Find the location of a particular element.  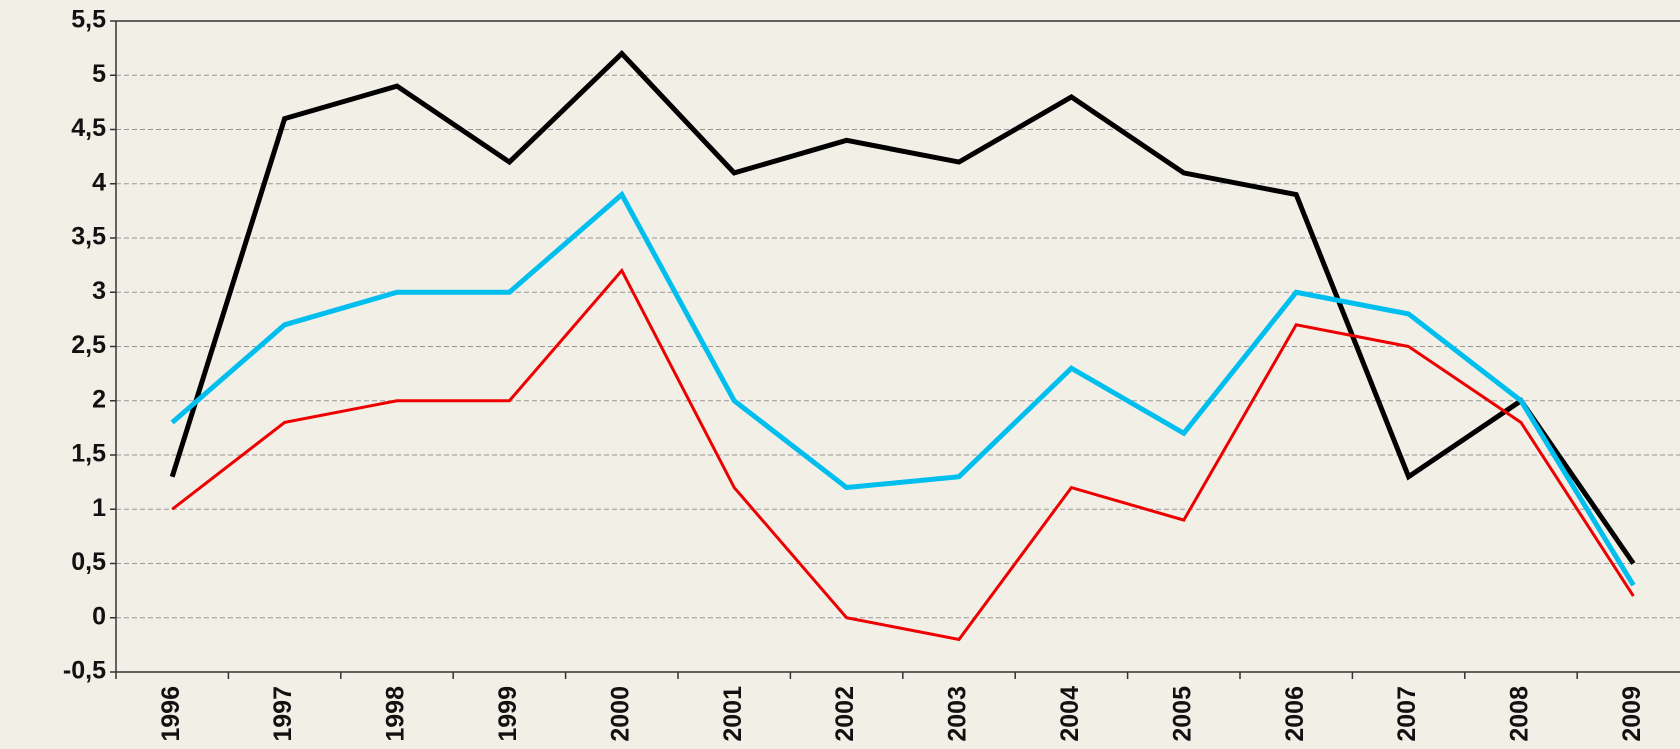

y-tick-label: 2,5 is located at coordinates (88, 345).